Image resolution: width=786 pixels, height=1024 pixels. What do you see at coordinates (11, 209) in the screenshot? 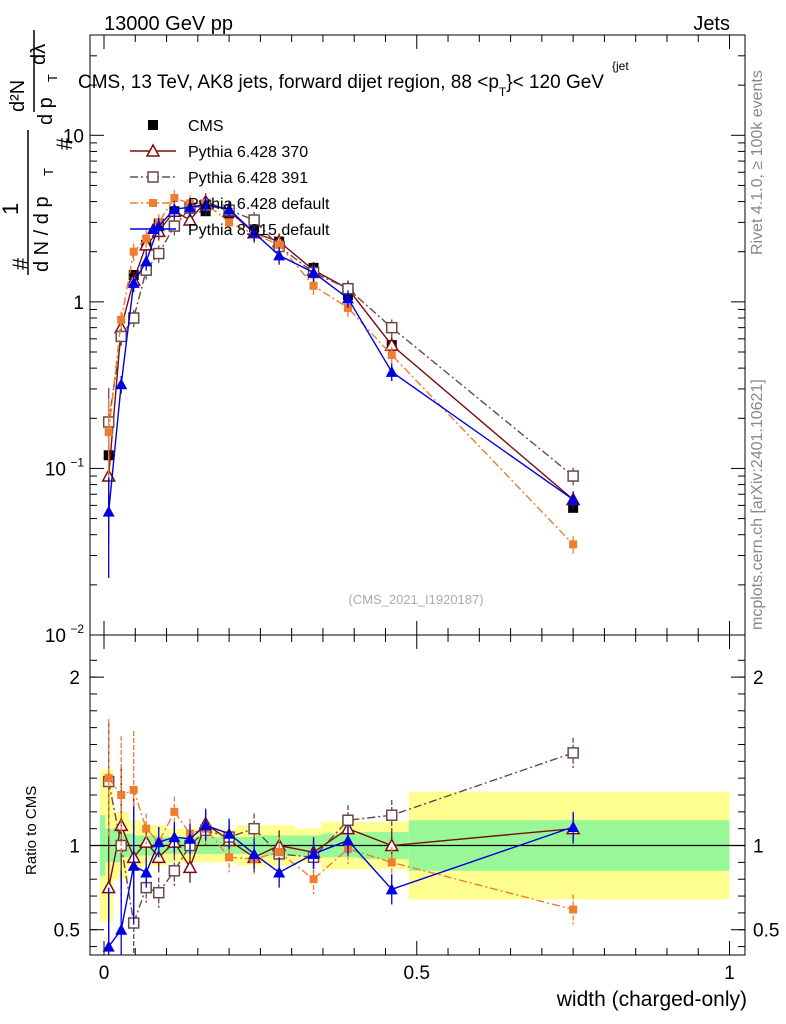
I see `ylabel-one: 1` at bounding box center [11, 209].